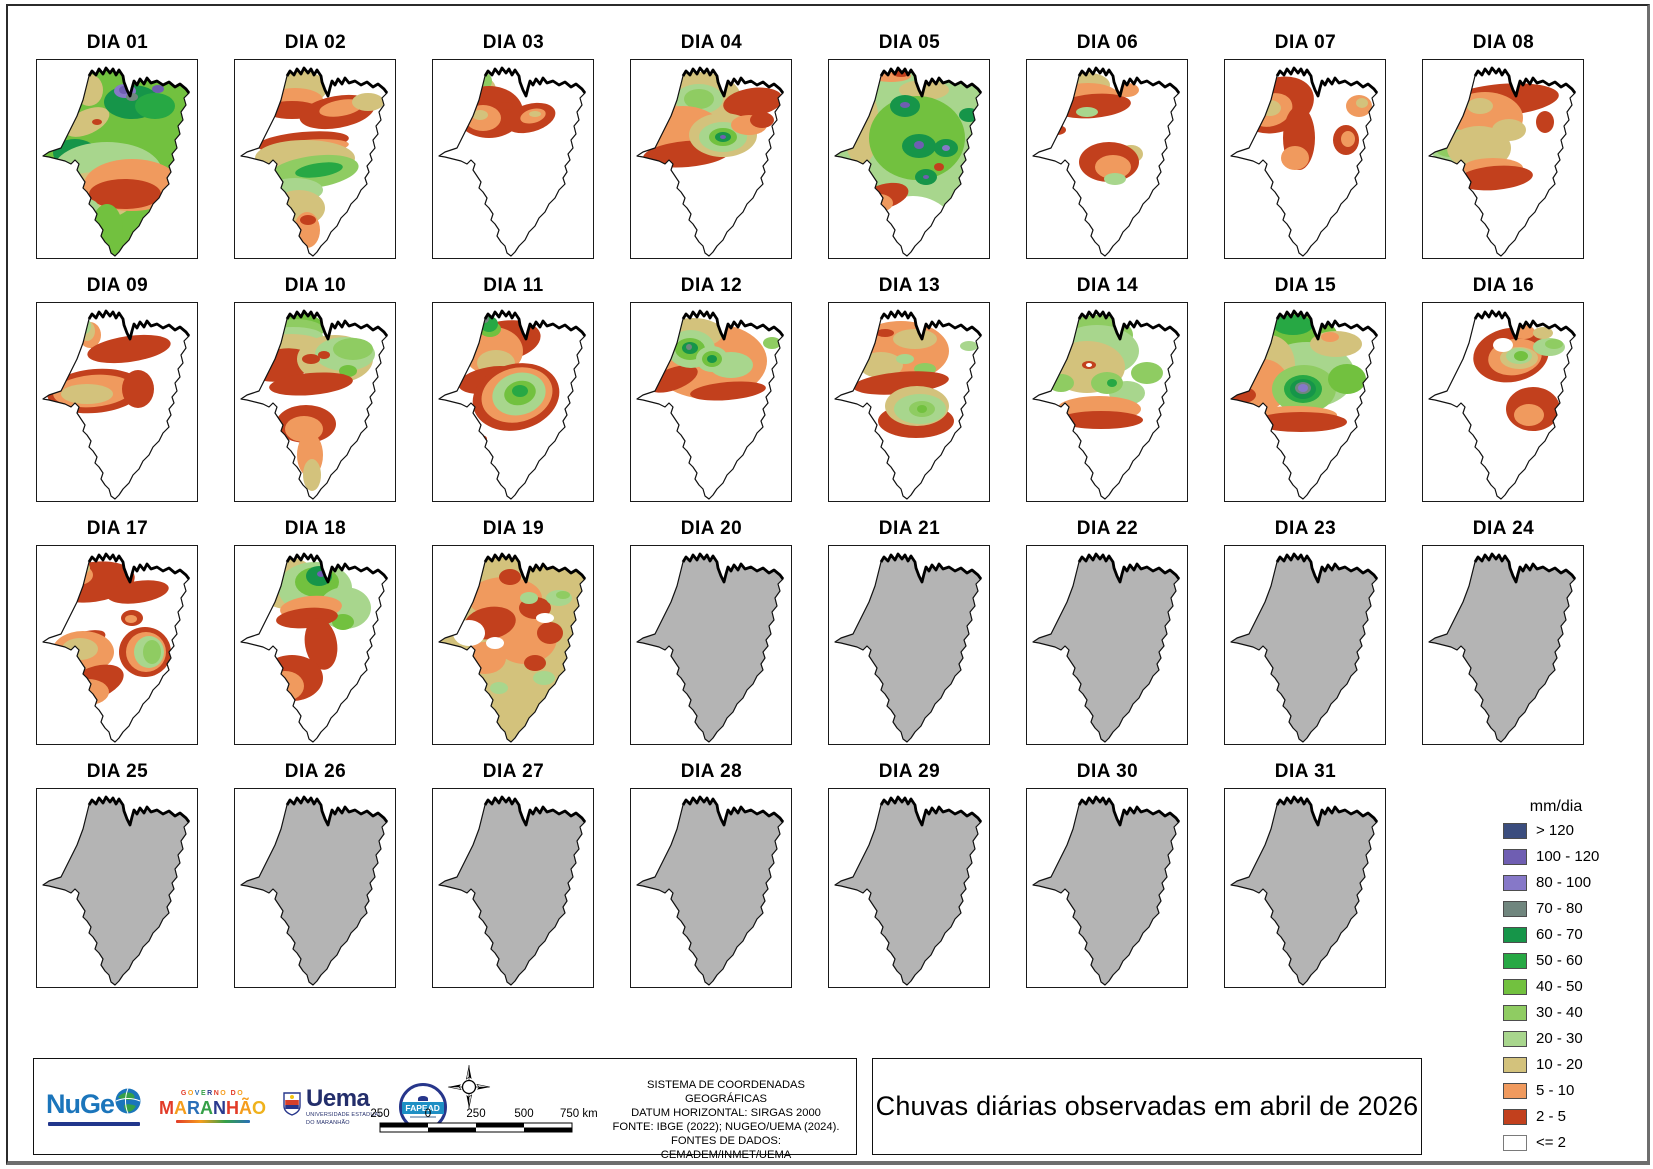 The width and height of the screenshot is (1653, 1169). I want to click on legend-label: 20 - 30, so click(1559, 1038).